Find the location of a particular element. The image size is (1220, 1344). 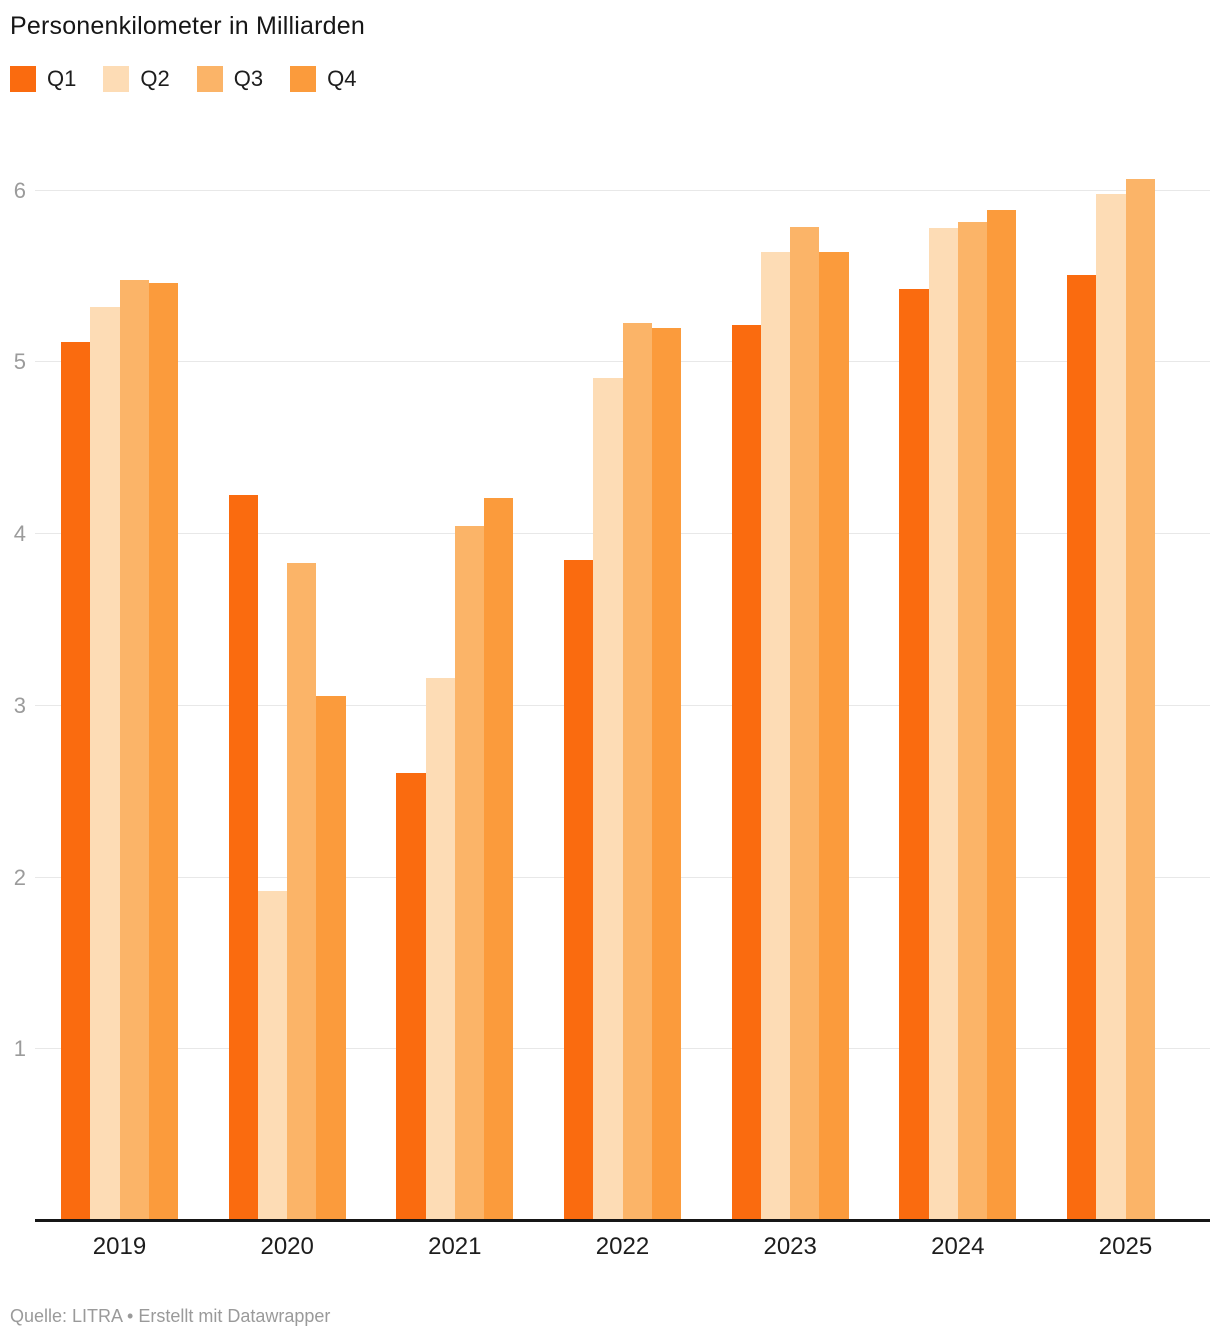

bar-2020-q3 is located at coordinates (302, 892).